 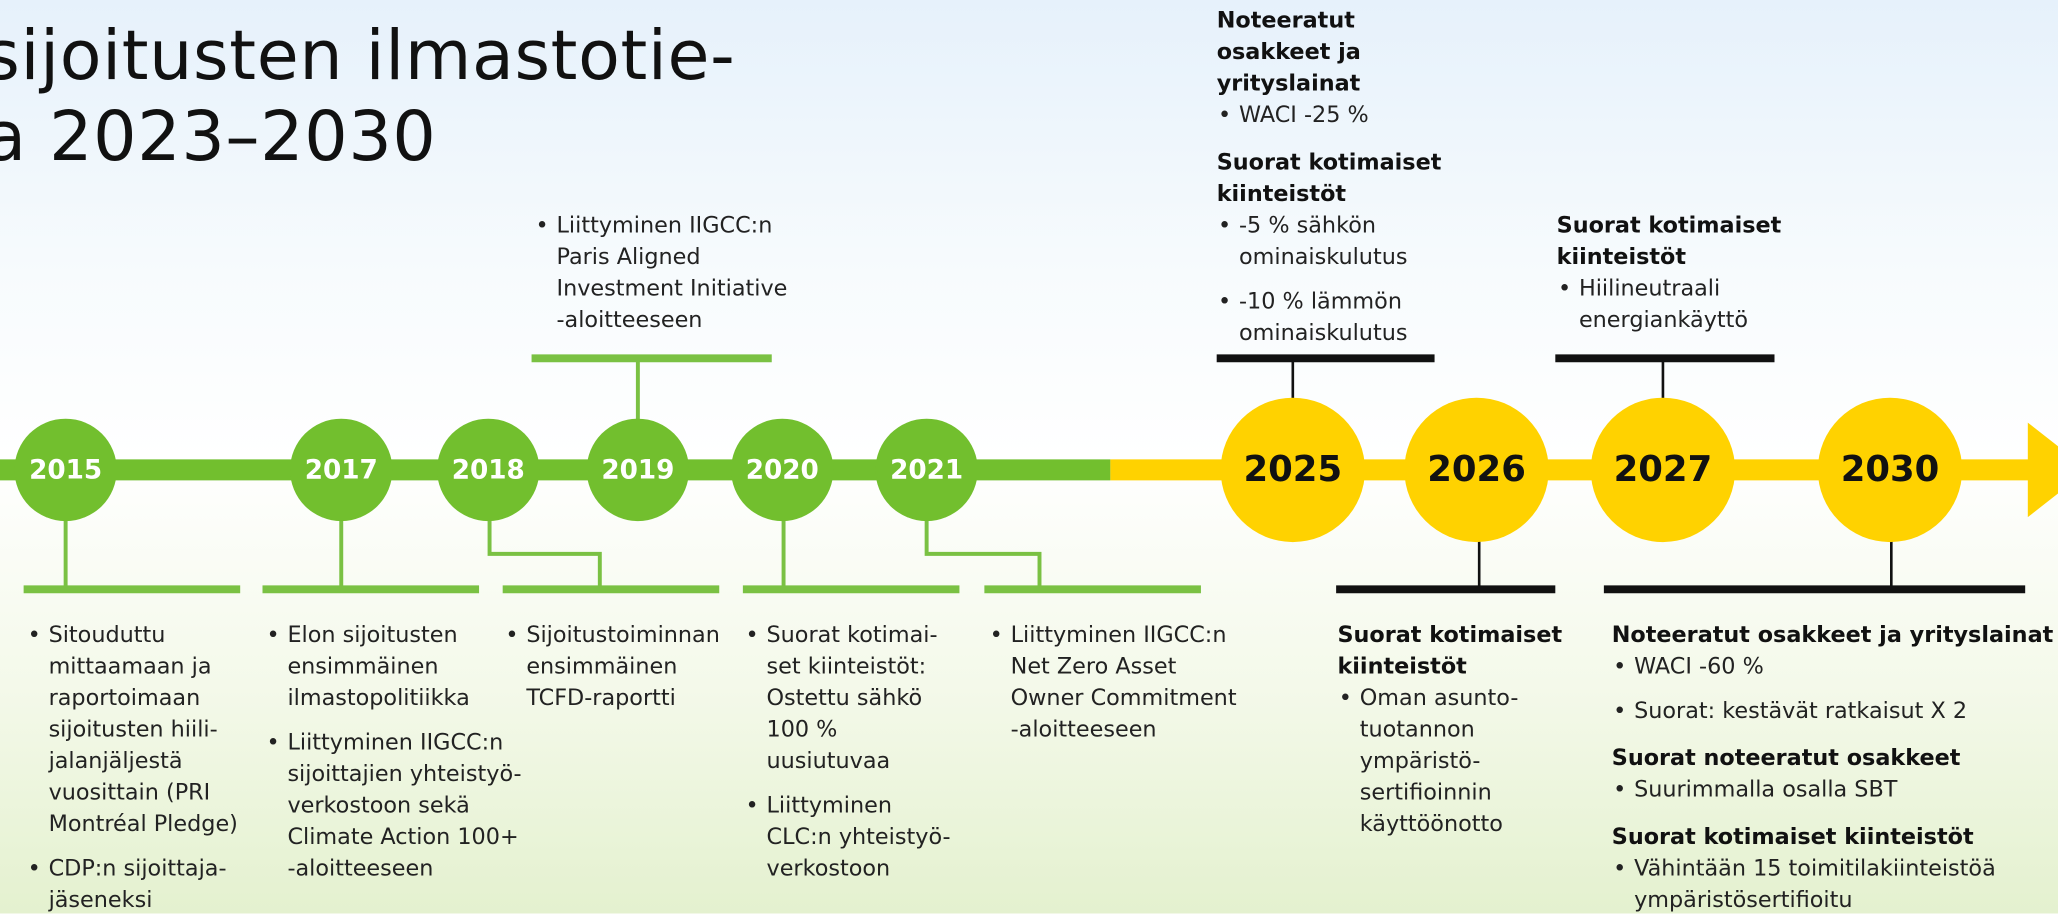 I want to click on item-line: uusiutuvaa, so click(x=828, y=761).